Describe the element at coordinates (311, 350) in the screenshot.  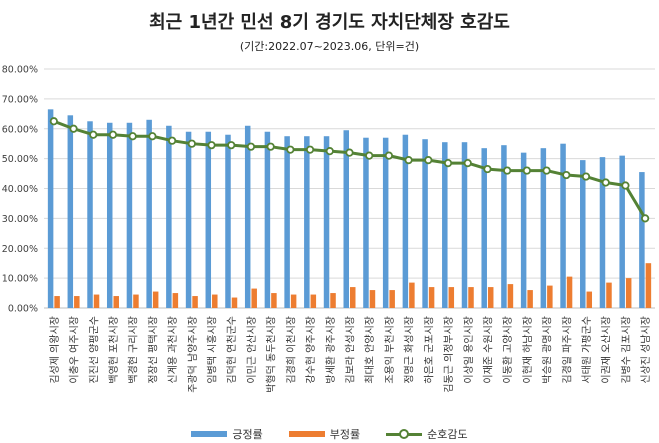
I see `x-category-label: 강수현 양주시장` at that location.